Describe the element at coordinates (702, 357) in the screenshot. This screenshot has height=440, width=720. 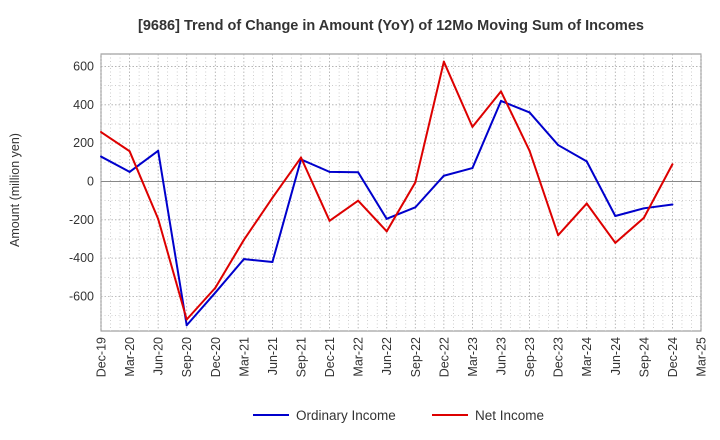
I see `x-tick-label: Mar-25` at that location.